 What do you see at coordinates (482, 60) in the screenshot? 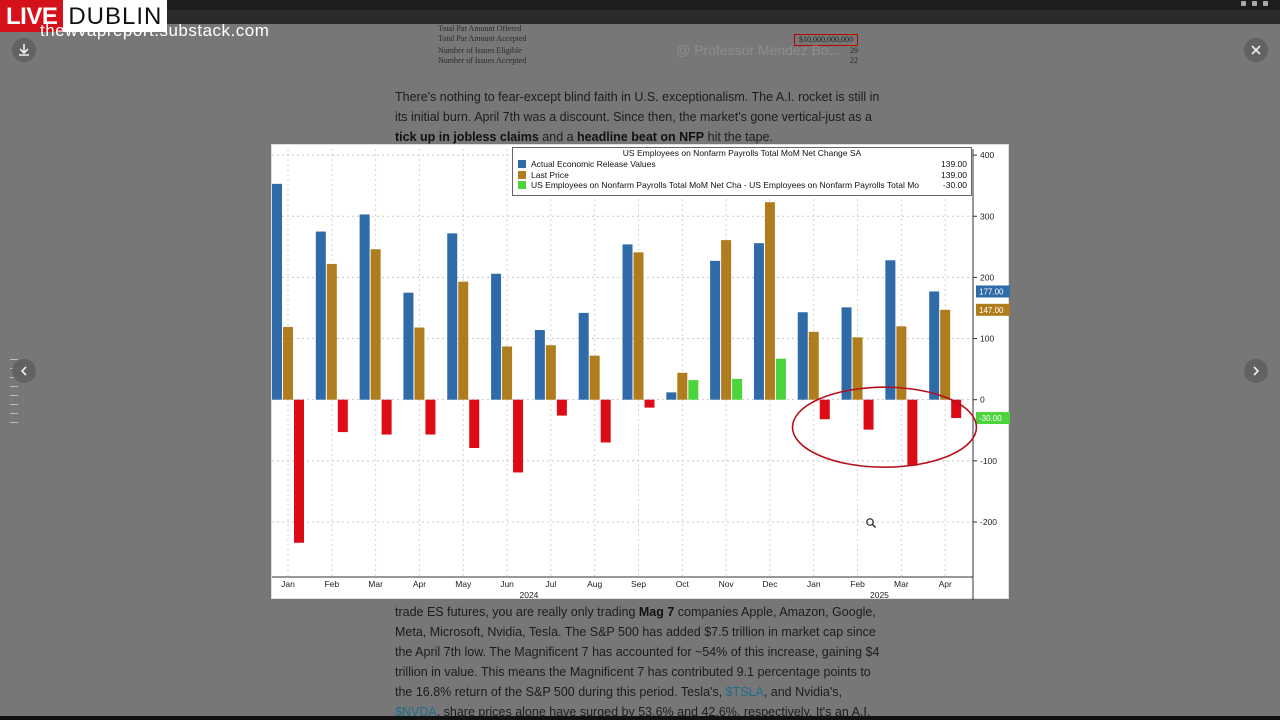
I see `table-label: Number of Issues Accepted` at bounding box center [482, 60].